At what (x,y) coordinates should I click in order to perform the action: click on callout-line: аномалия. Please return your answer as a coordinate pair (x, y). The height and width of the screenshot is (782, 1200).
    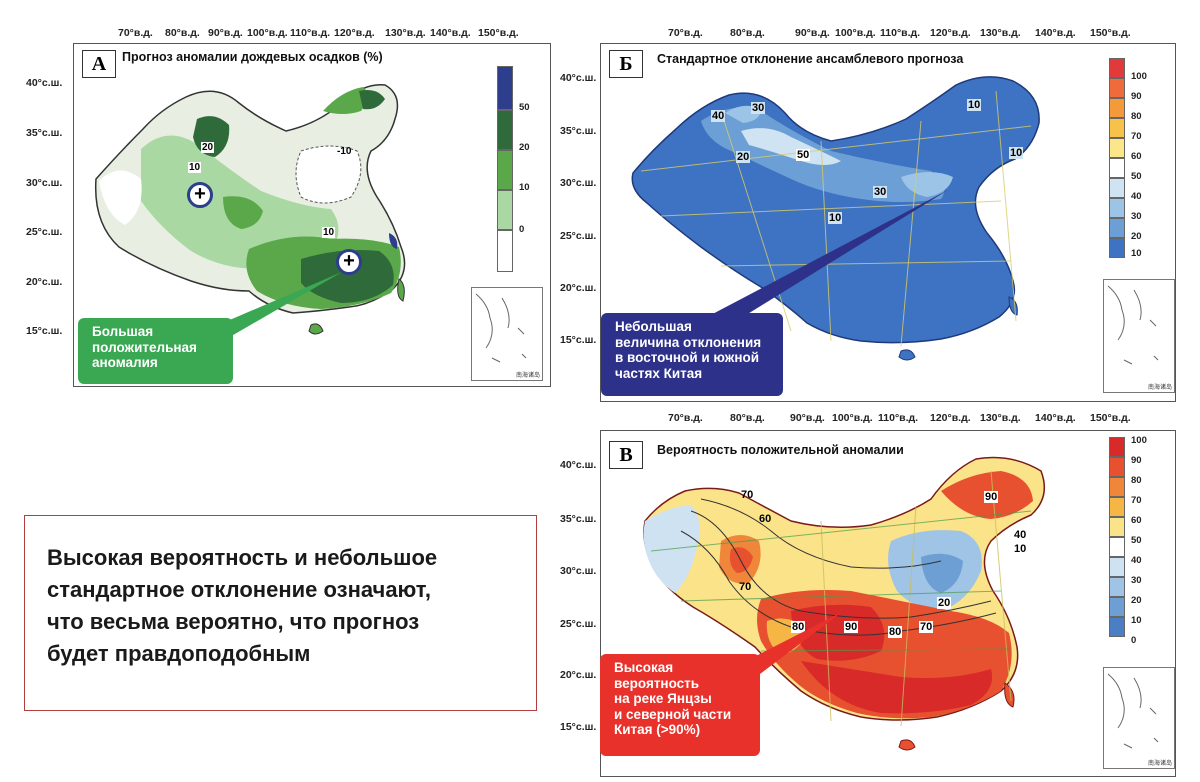
    Looking at the image, I should click on (125, 362).